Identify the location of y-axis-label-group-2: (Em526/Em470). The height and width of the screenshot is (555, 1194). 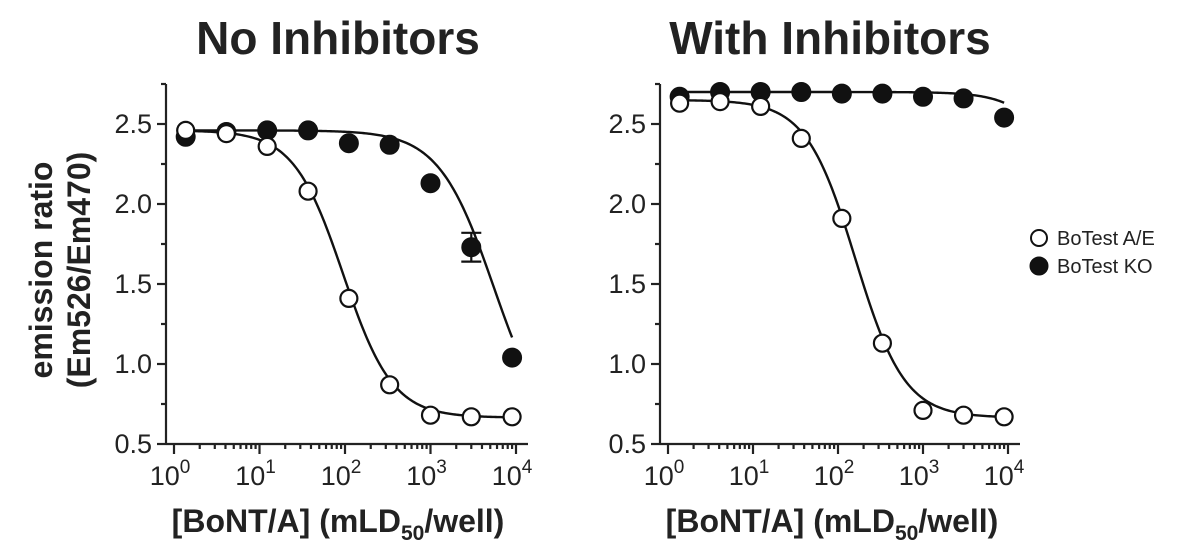
(79, 270).